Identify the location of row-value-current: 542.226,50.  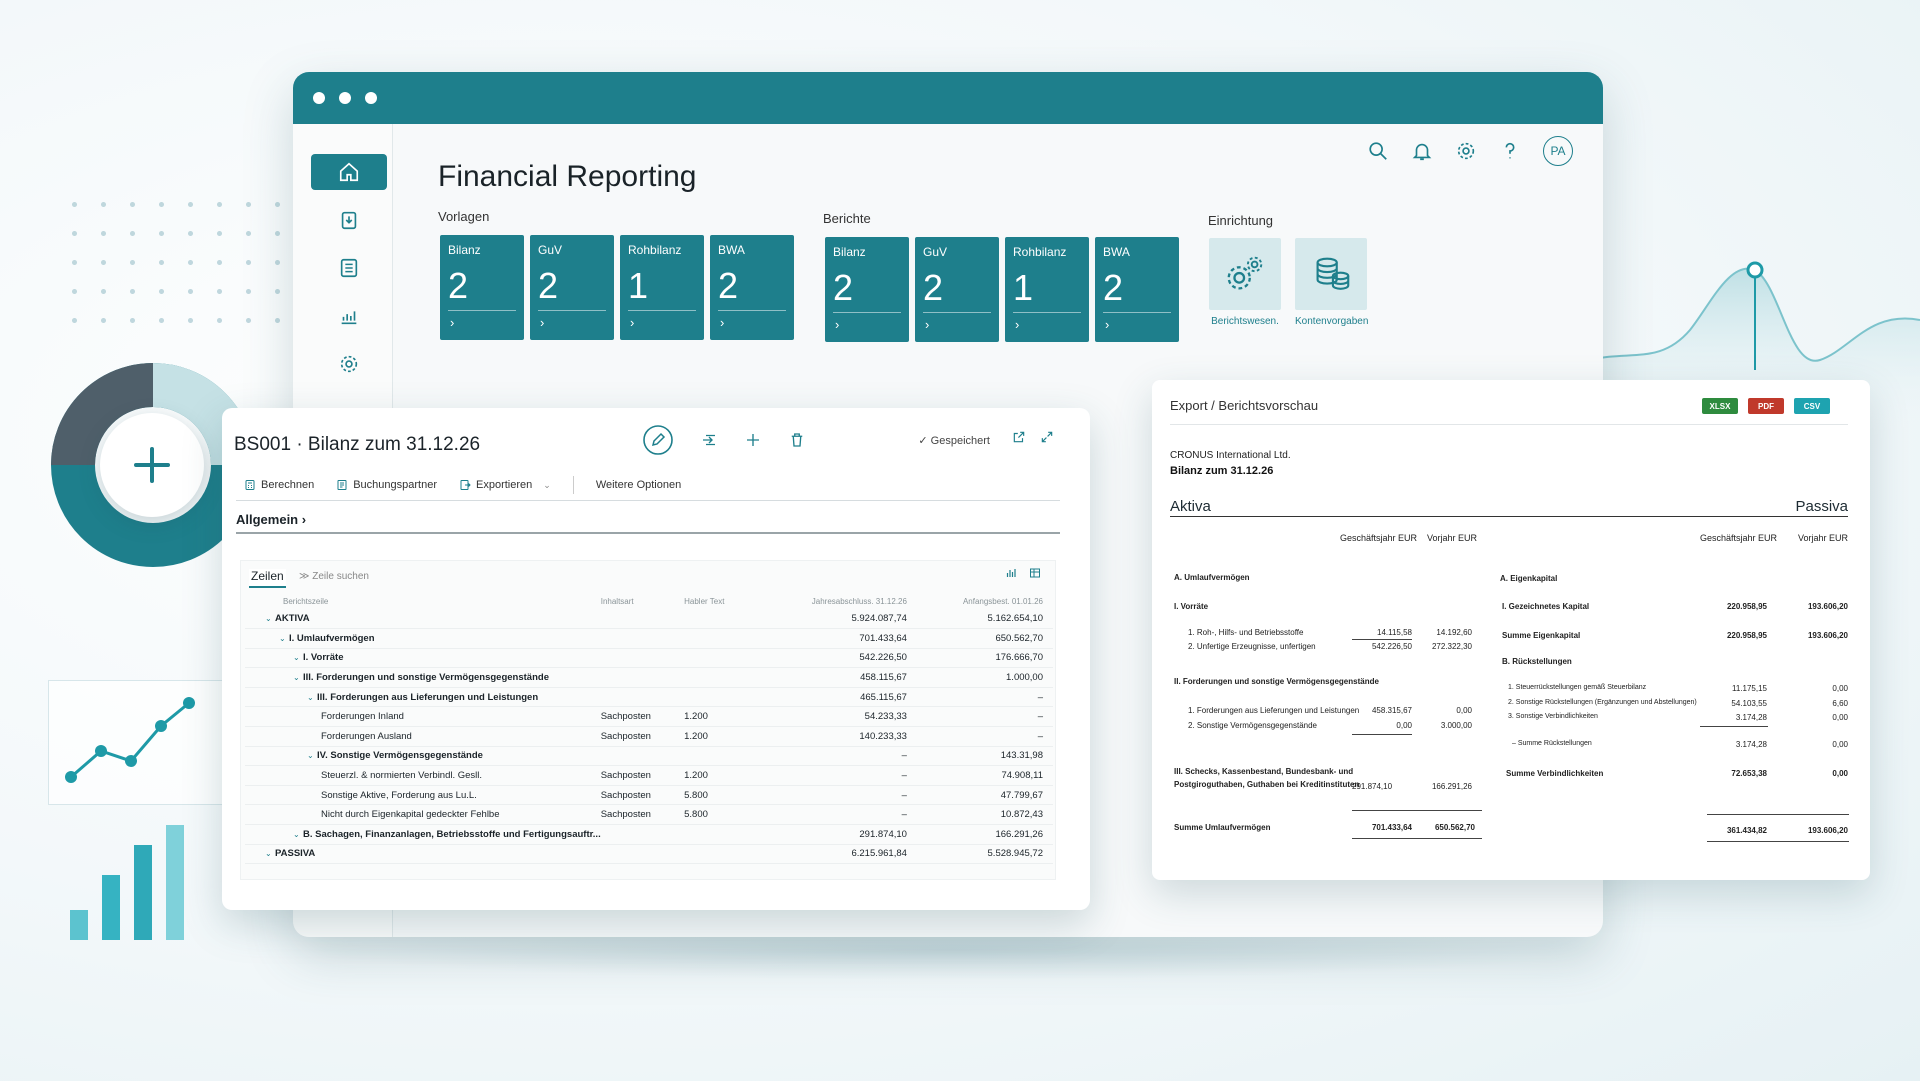
(835, 658).